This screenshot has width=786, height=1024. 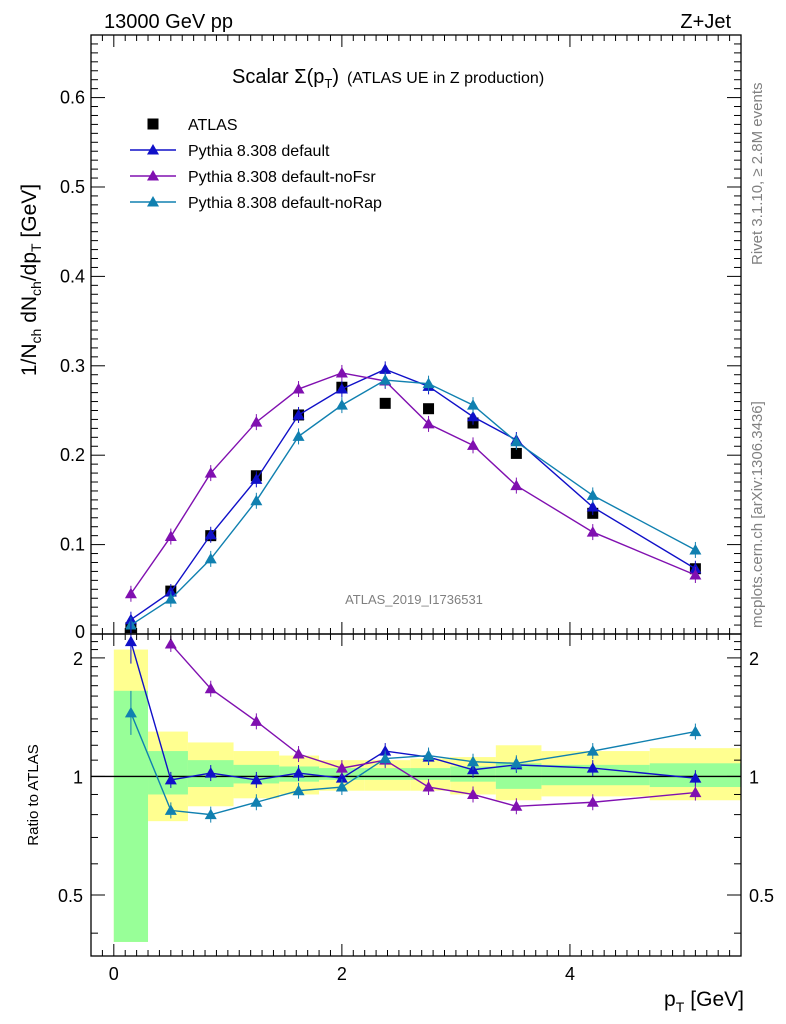 I want to click on legend-label-nofsr: Pythia 8.308 default-noFsr, so click(x=282, y=177).